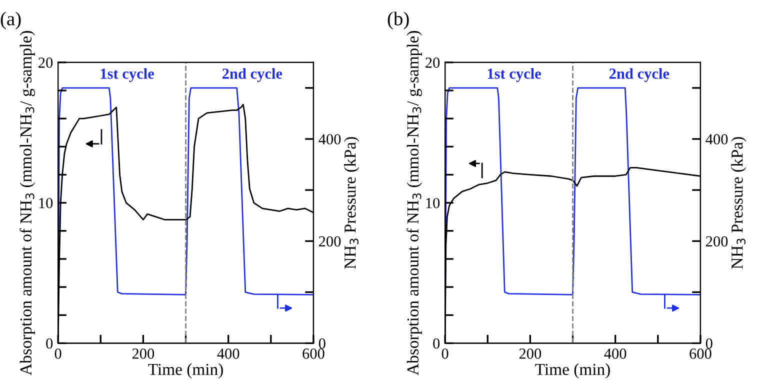 The width and height of the screenshot is (774, 390). I want to click on chart-title: (b), so click(398, 21).